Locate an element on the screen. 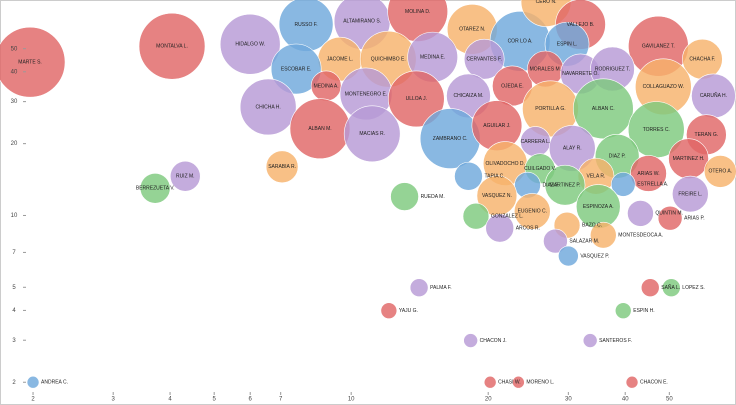 Image resolution: width=736 pixels, height=405 pixels. point-label: BAZO C. is located at coordinates (592, 226).